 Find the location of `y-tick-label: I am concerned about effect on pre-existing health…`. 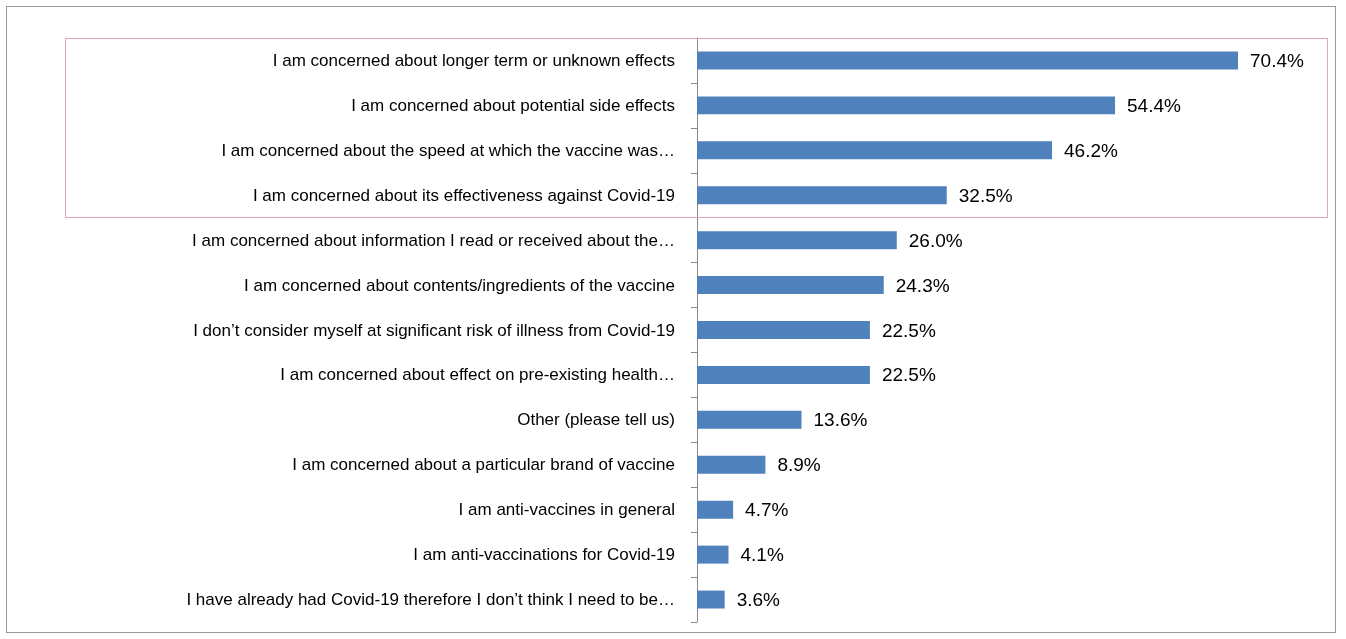

y-tick-label: I am concerned about effect on pre-existing health… is located at coordinates (477, 375).